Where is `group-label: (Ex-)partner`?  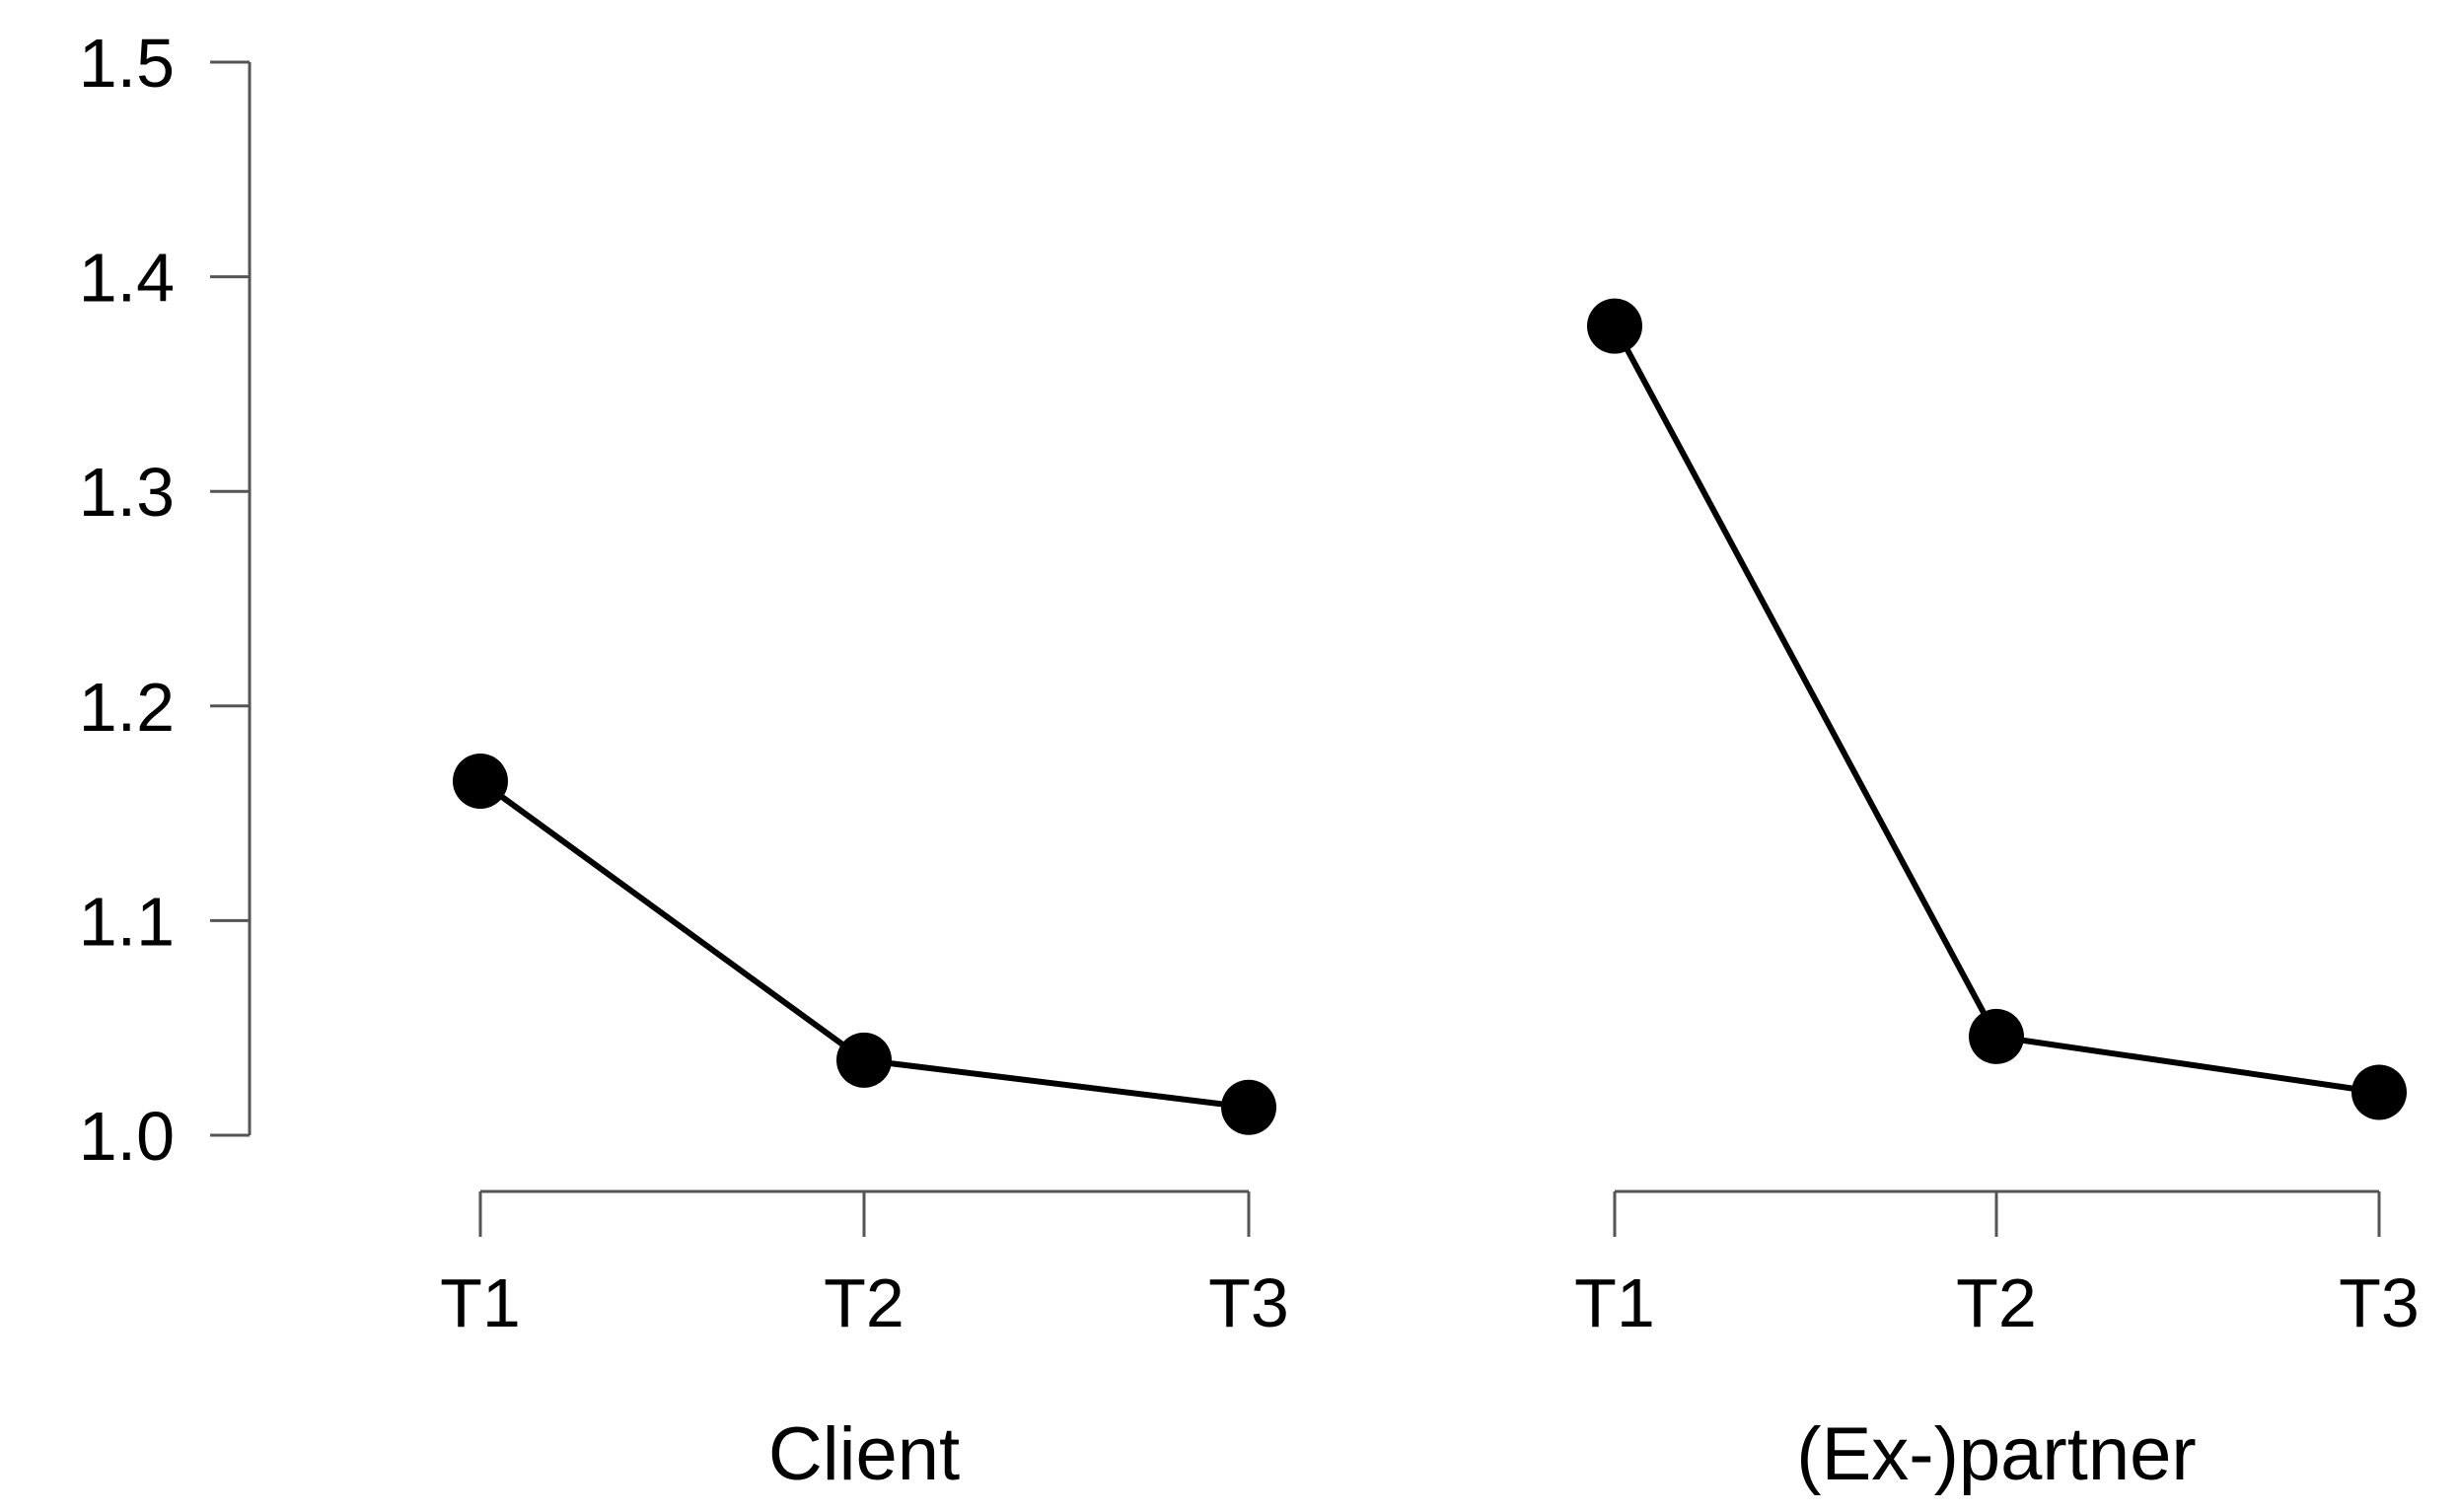
group-label: (Ex-)partner is located at coordinates (1996, 1454).